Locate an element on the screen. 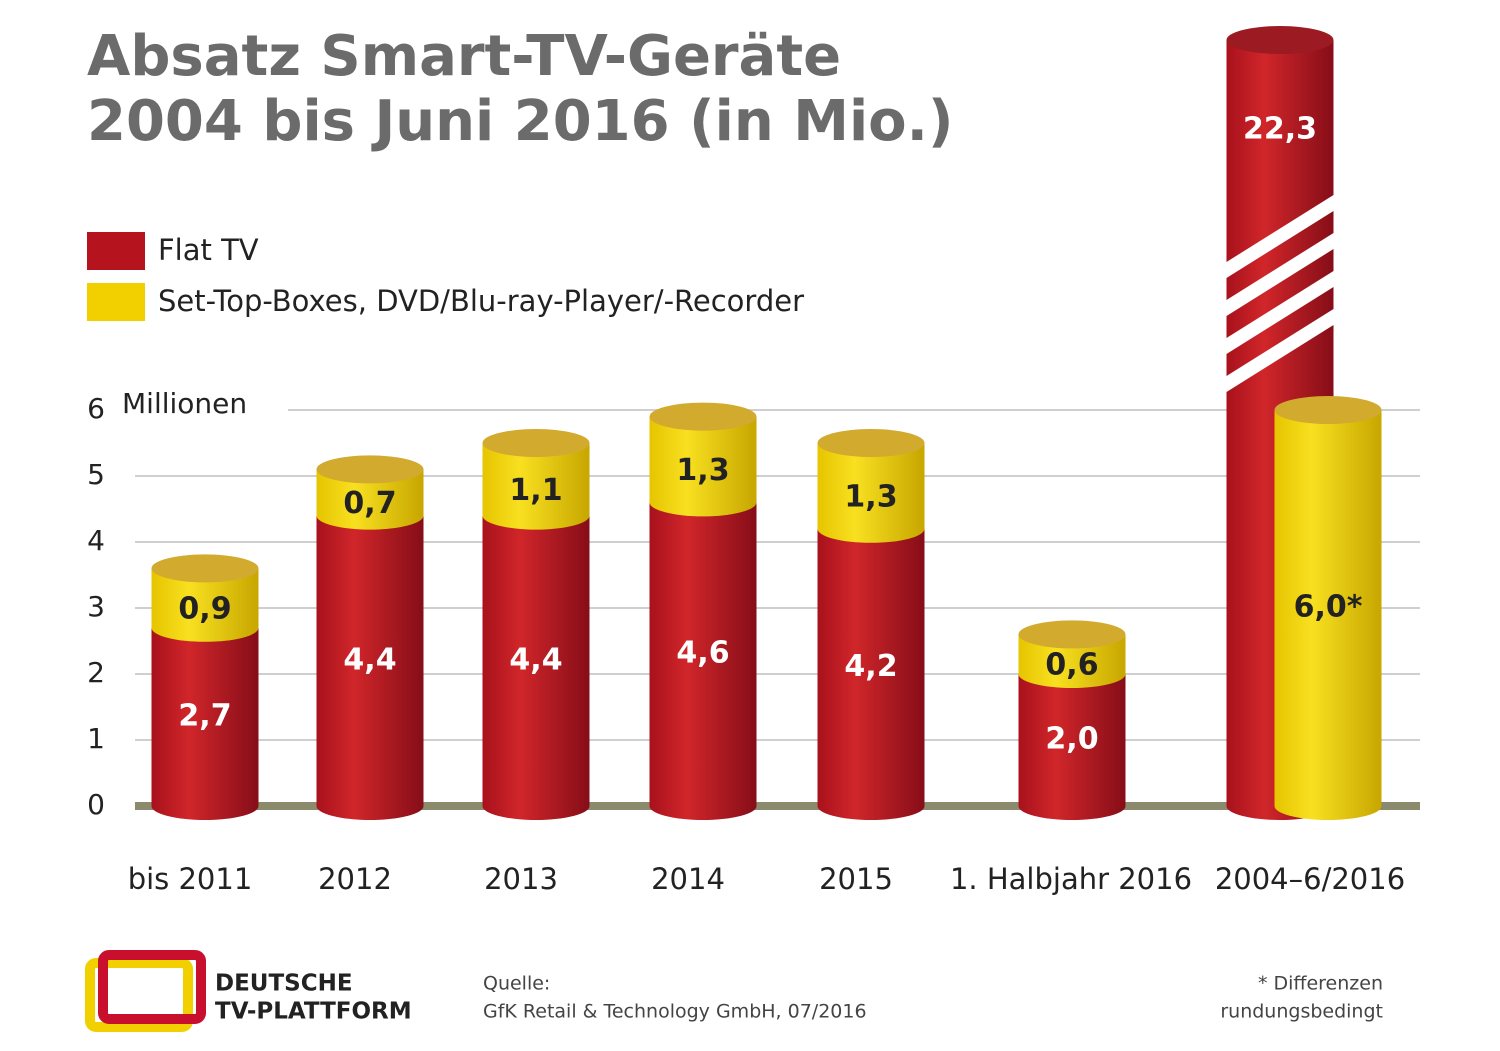  footnote: rundungsbedingt is located at coordinates (1301, 1012).